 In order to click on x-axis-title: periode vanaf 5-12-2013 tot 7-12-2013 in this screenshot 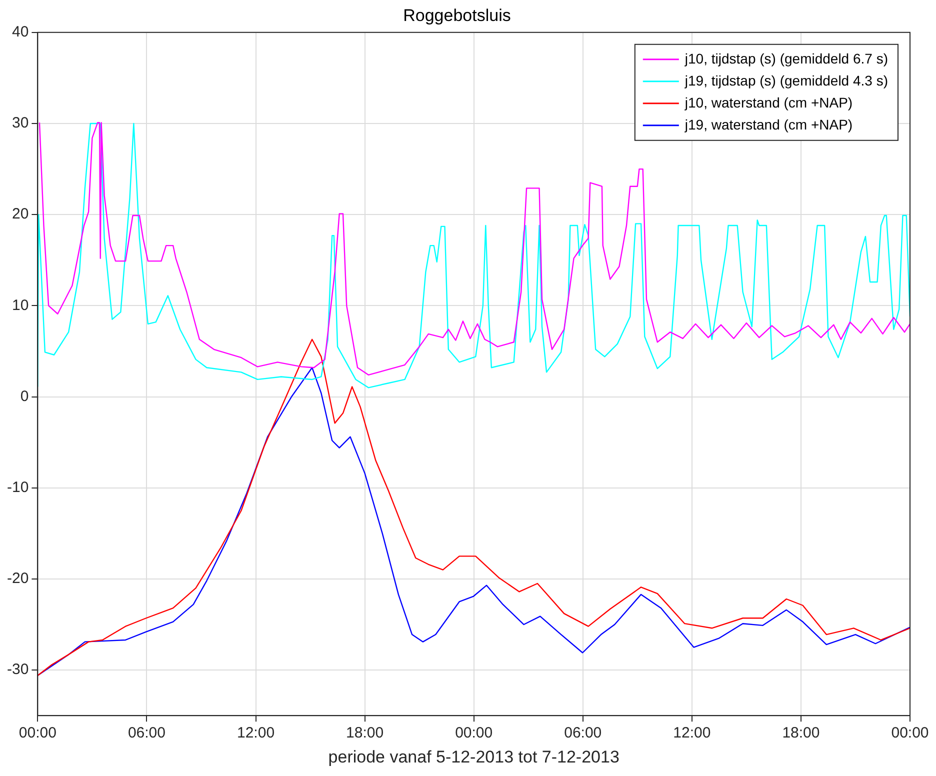, I will do `click(474, 756)`.